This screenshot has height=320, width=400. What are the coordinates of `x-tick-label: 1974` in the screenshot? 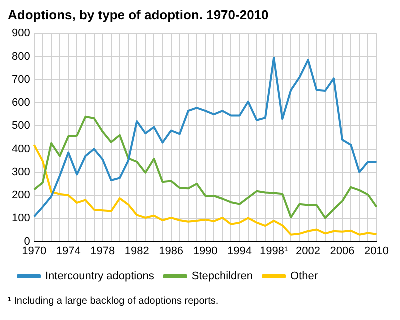 It's located at (68, 251).